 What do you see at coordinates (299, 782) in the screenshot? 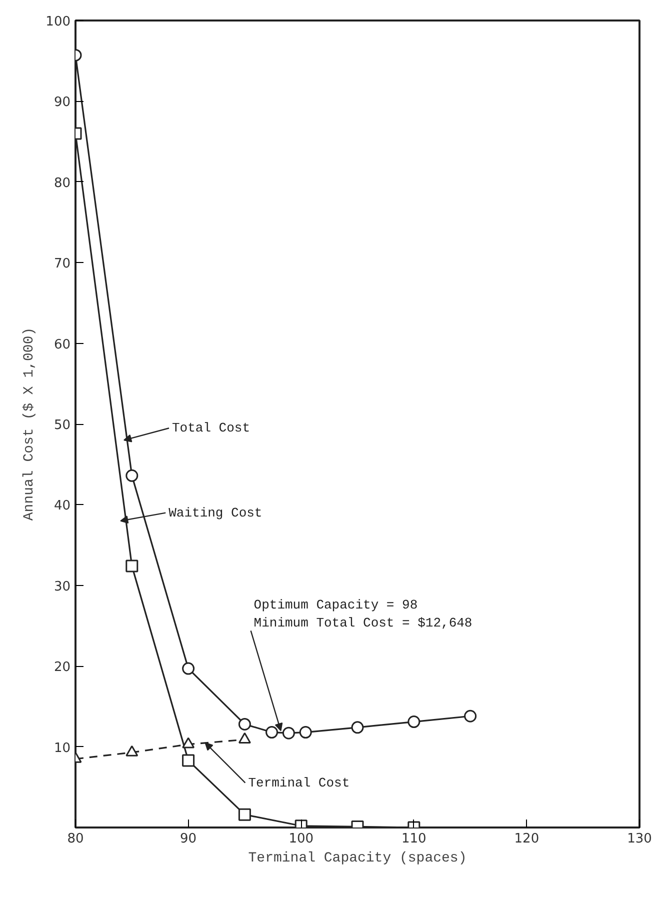
I see `annotation: Terminal Cost` at bounding box center [299, 782].